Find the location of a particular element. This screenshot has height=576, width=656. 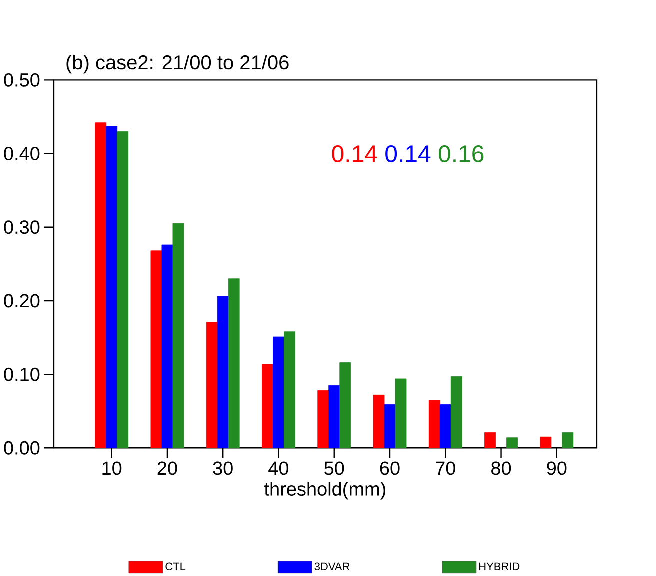

x-tick-label: 80 is located at coordinates (502, 469).